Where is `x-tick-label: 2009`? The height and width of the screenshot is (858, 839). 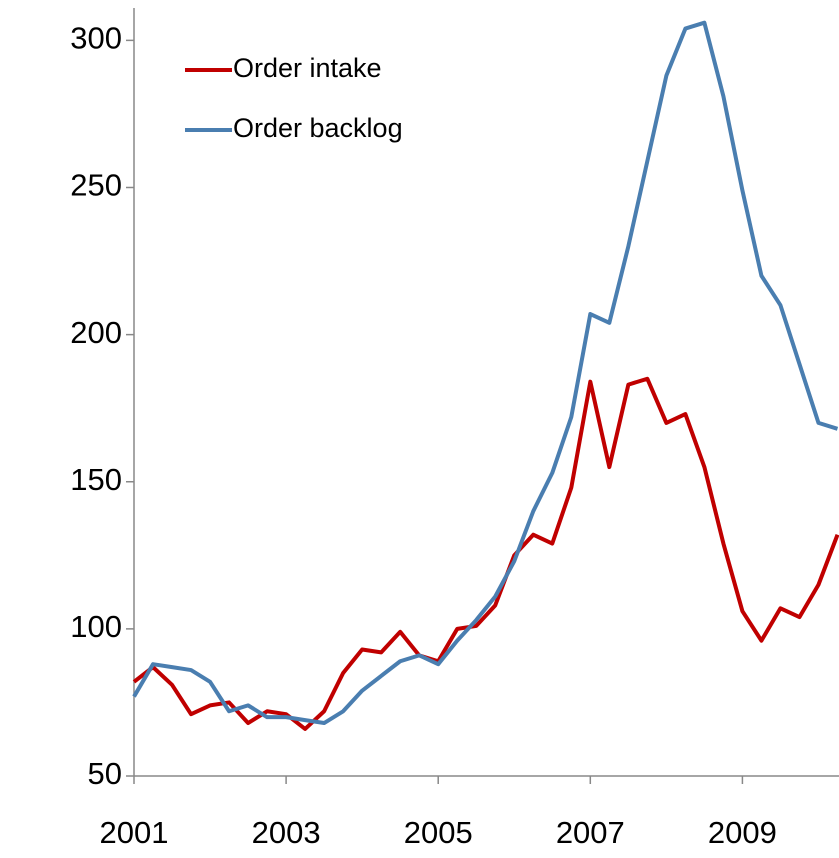
x-tick-label: 2009 is located at coordinates (742, 832).